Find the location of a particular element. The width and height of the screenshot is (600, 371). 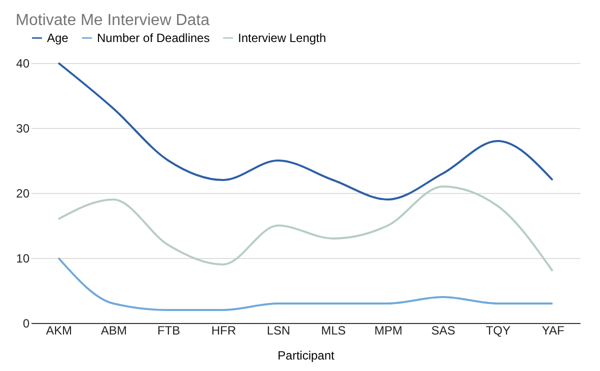

x-tick-label: FTB is located at coordinates (168, 331).